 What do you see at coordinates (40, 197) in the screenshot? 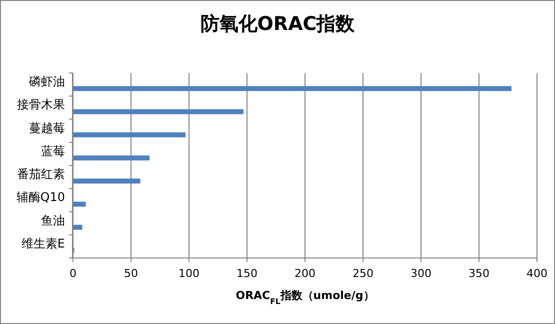
I see `y-tick-label: 辅酶Q10` at bounding box center [40, 197].